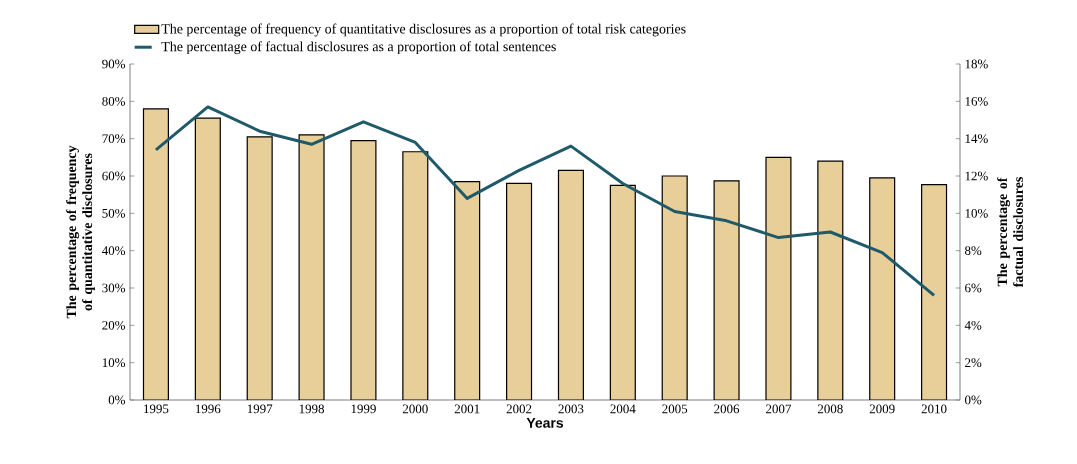 This screenshot has width=1077, height=464. Describe the element at coordinates (208, 409) in the screenshot. I see `x-tick-label: 1996` at that location.